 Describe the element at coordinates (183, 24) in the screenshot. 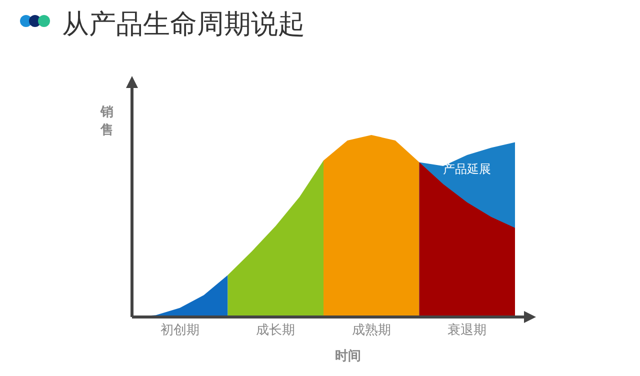

I see `chart-title: 从产品生命周期说起` at that location.